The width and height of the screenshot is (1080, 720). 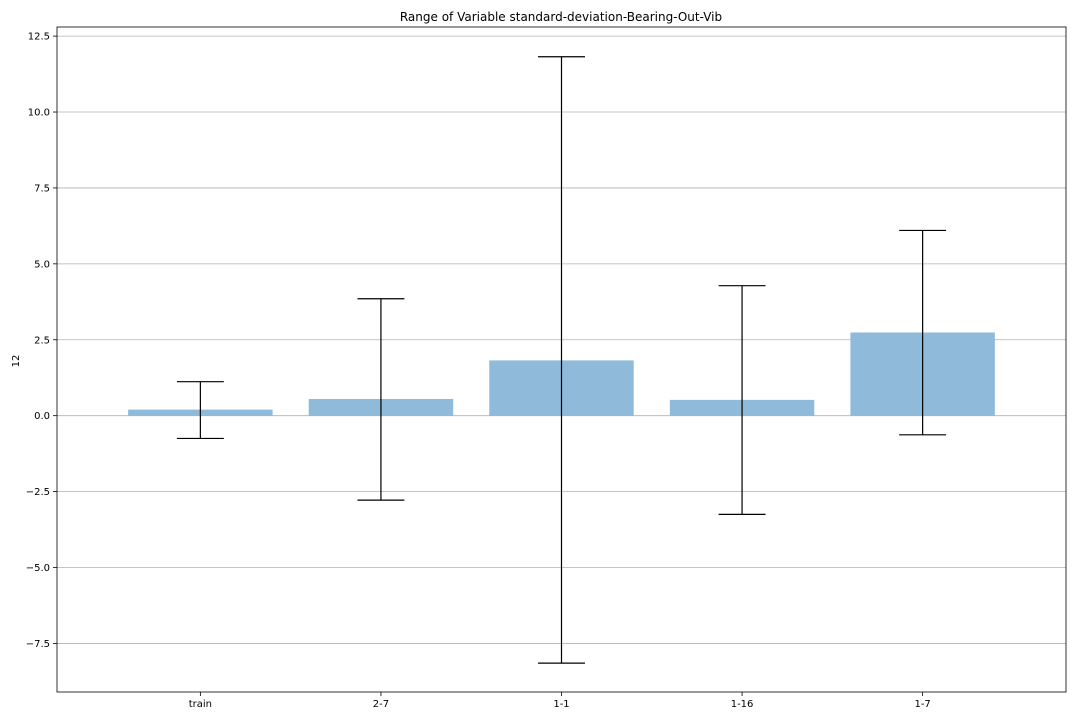 What do you see at coordinates (561, 704) in the screenshot?
I see `x-tick-label: 1-1` at bounding box center [561, 704].